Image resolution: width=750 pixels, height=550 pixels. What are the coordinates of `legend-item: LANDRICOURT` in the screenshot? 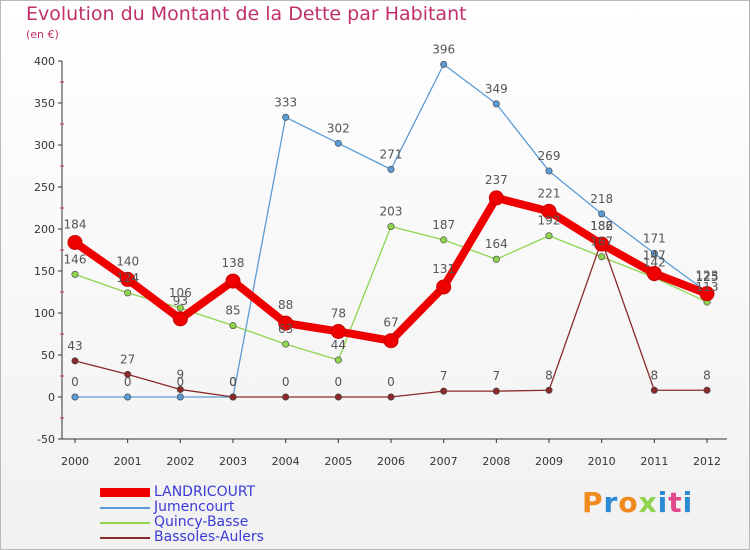 It's located at (182, 492).